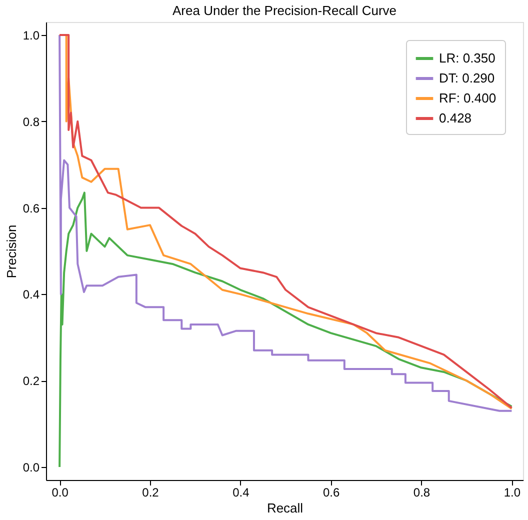 The height and width of the screenshot is (520, 528). Describe the element at coordinates (31, 208) in the screenshot. I see `y-tick-label: 0.6` at that location.